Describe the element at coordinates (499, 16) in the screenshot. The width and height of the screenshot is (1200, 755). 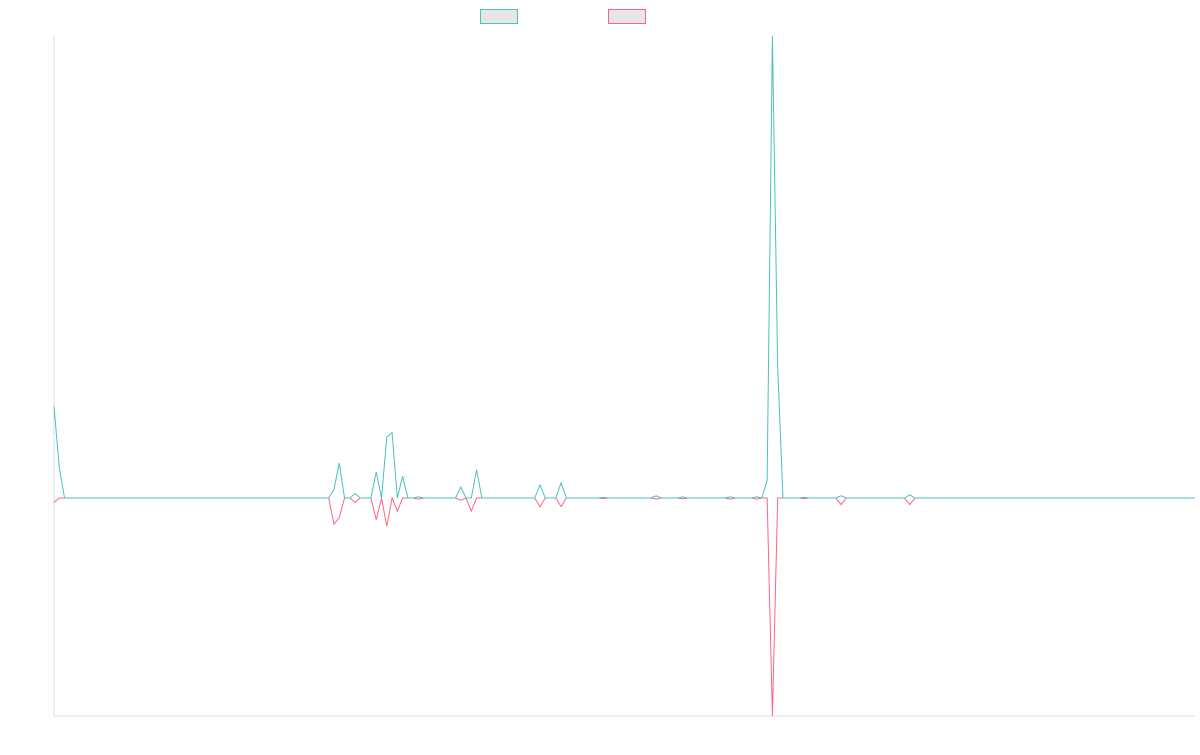
I see `legend-swatch-series-a` at that location.